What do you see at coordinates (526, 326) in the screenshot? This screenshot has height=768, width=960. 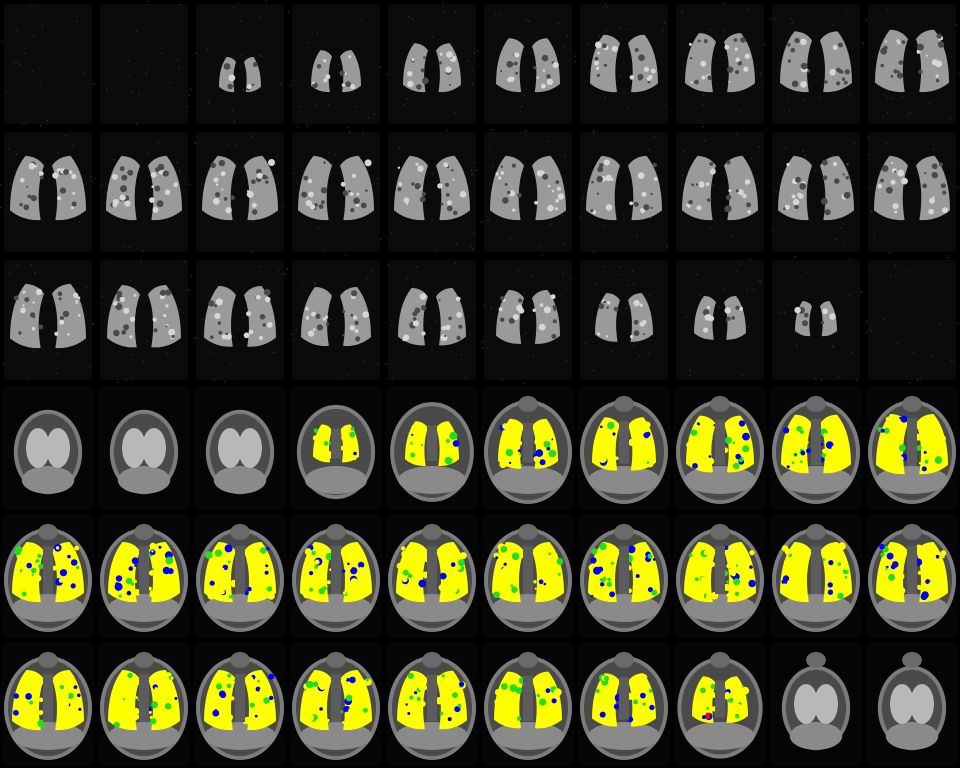 I see `noise` at bounding box center [526, 326].